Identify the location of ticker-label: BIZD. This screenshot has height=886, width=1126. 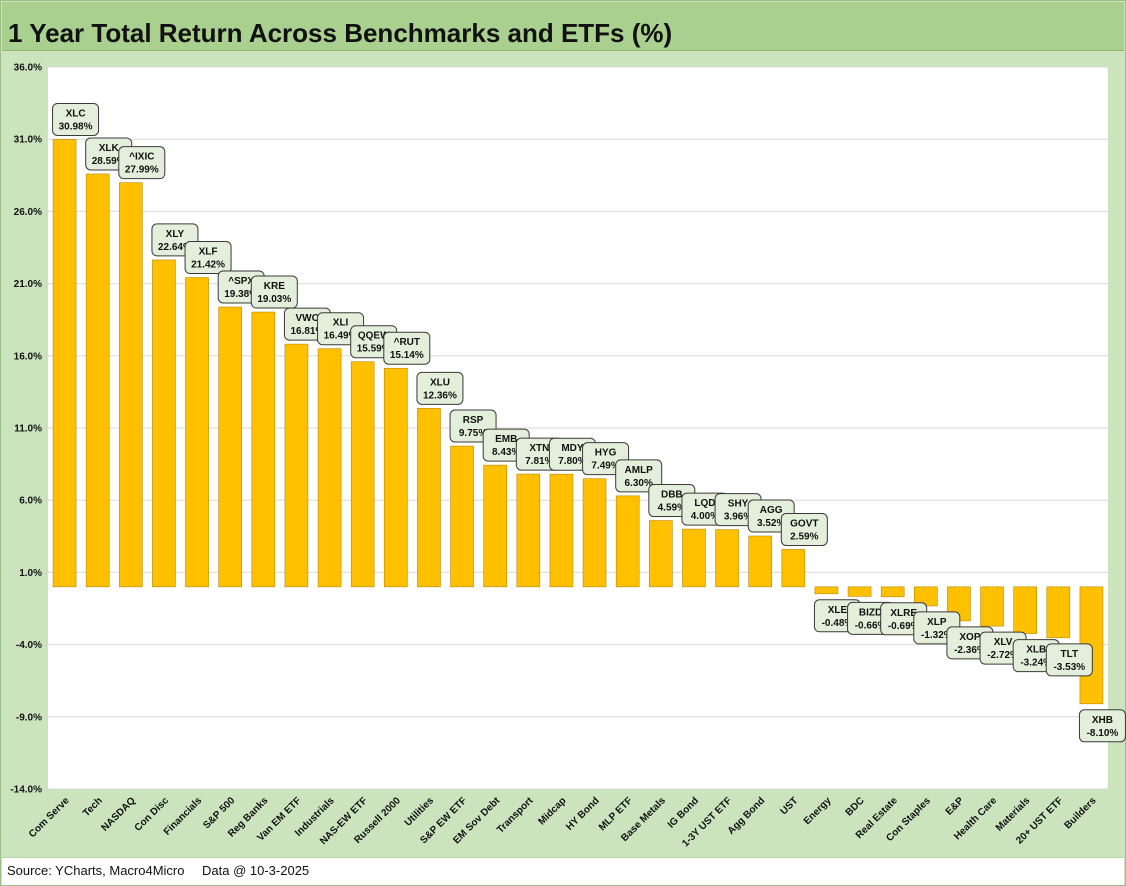
(870, 612).